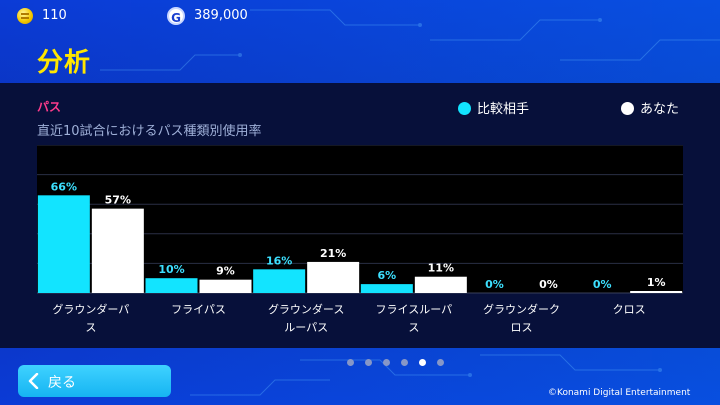 This screenshot has height=405, width=720. I want to click on legend-you-label: あなた, so click(660, 109).